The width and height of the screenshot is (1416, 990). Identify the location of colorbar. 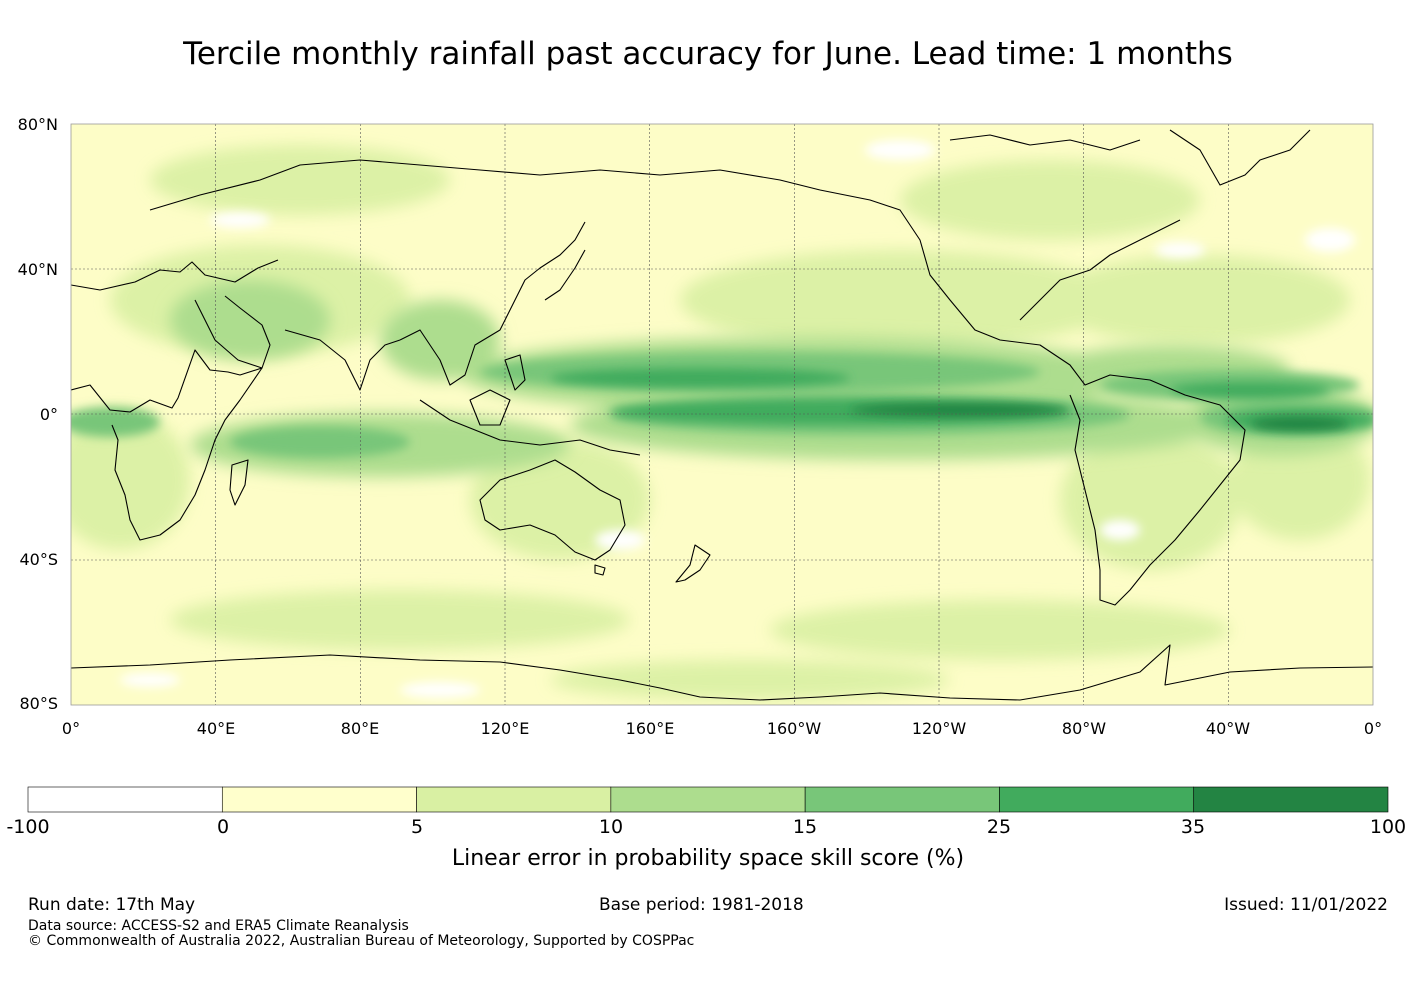
(708, 799).